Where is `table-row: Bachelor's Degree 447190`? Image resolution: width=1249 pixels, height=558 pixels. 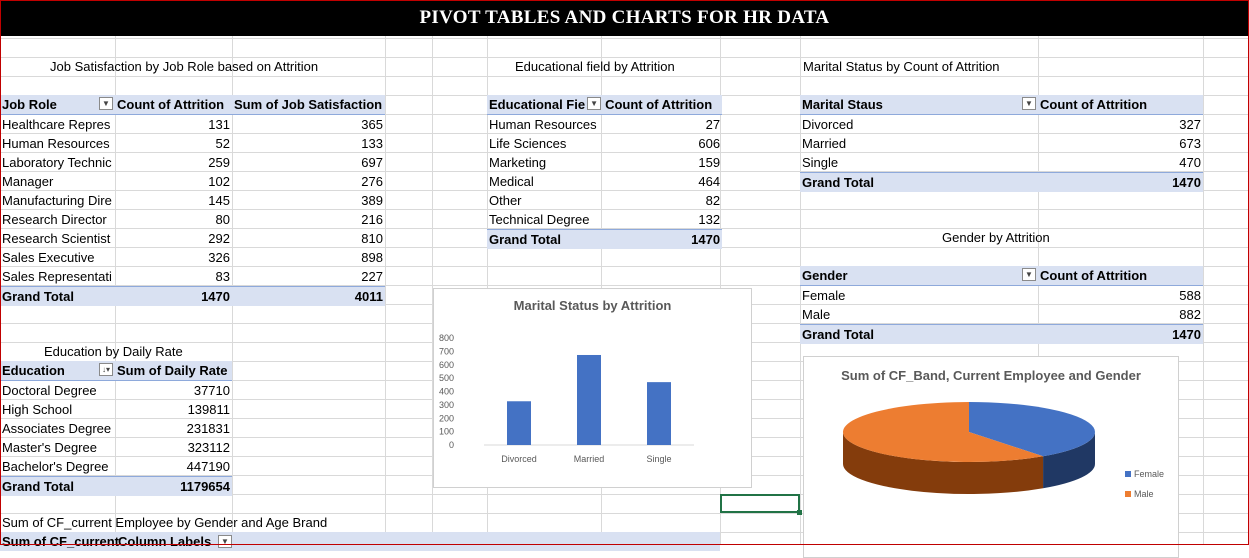
table-row: Bachelor's Degree 447190 is located at coordinates (116, 467).